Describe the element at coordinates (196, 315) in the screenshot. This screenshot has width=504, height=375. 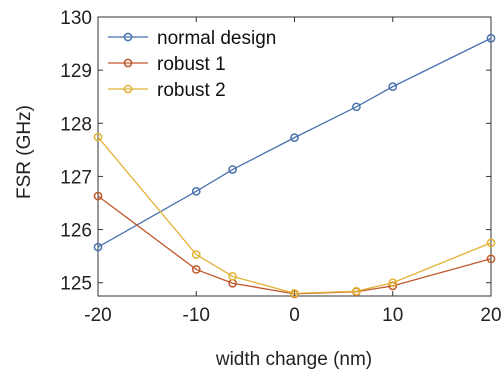
I see `x-tick-label: -10` at that location.